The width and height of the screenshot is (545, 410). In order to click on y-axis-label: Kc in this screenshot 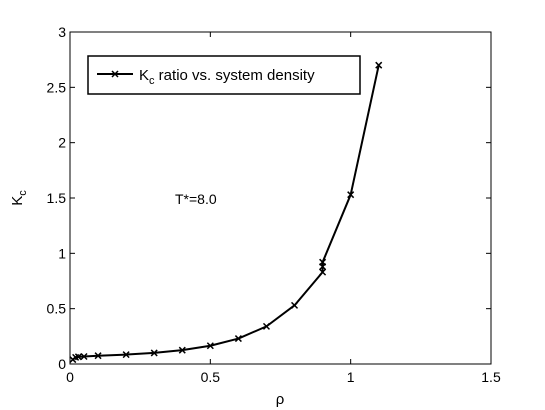, I will do `click(19, 198)`.